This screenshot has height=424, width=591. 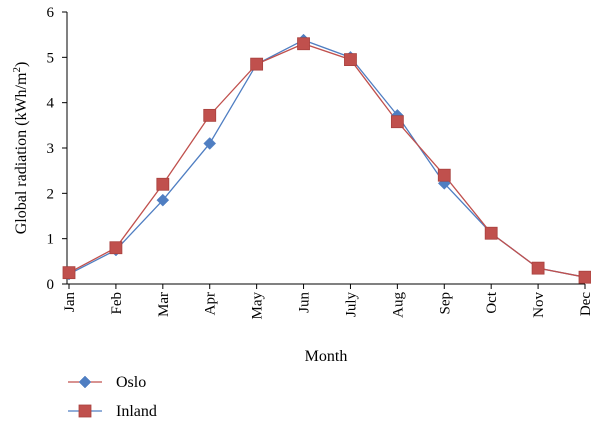 I want to click on y-tick-label: 0, so click(x=51, y=285).